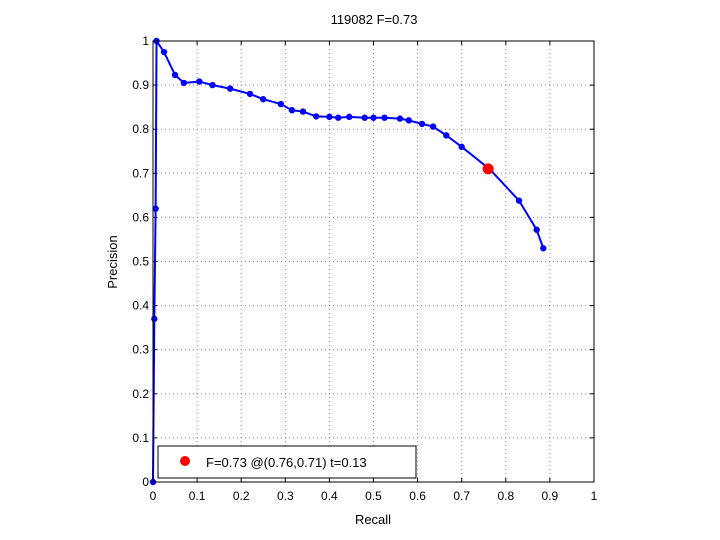 Image resolution: width=720 pixels, height=540 pixels. I want to click on legend-label: F=0.73 @(0.76,0.71) t=0.13, so click(286, 462).